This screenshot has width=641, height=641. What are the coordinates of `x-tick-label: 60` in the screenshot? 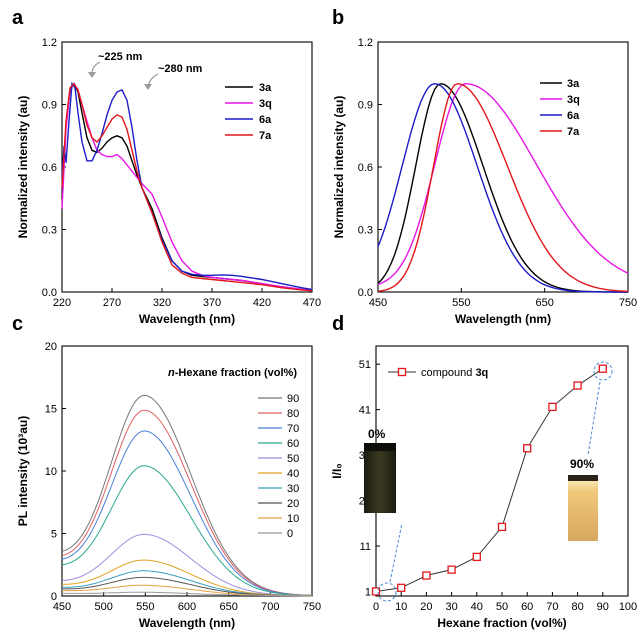 It's located at (527, 607).